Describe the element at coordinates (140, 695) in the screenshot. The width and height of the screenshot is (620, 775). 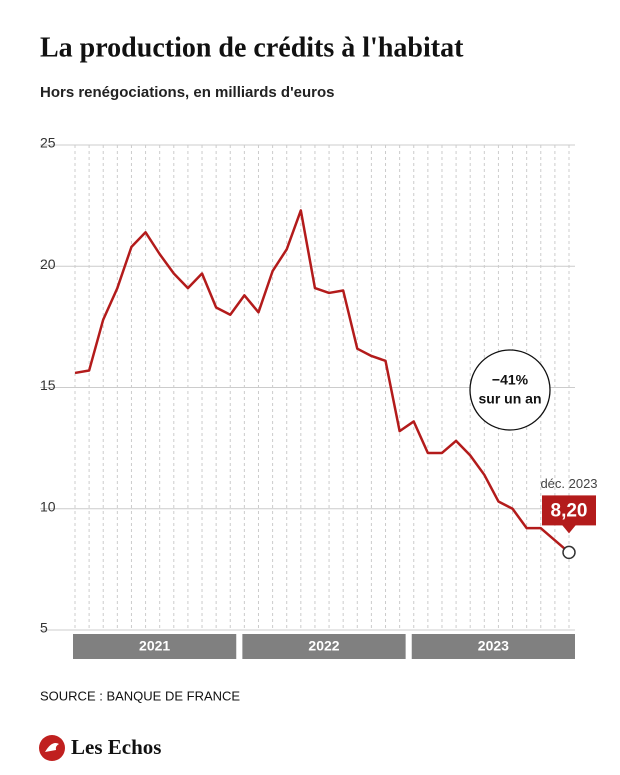
I see `source: SOURCE : BANQUE DE FRANCE` at that location.